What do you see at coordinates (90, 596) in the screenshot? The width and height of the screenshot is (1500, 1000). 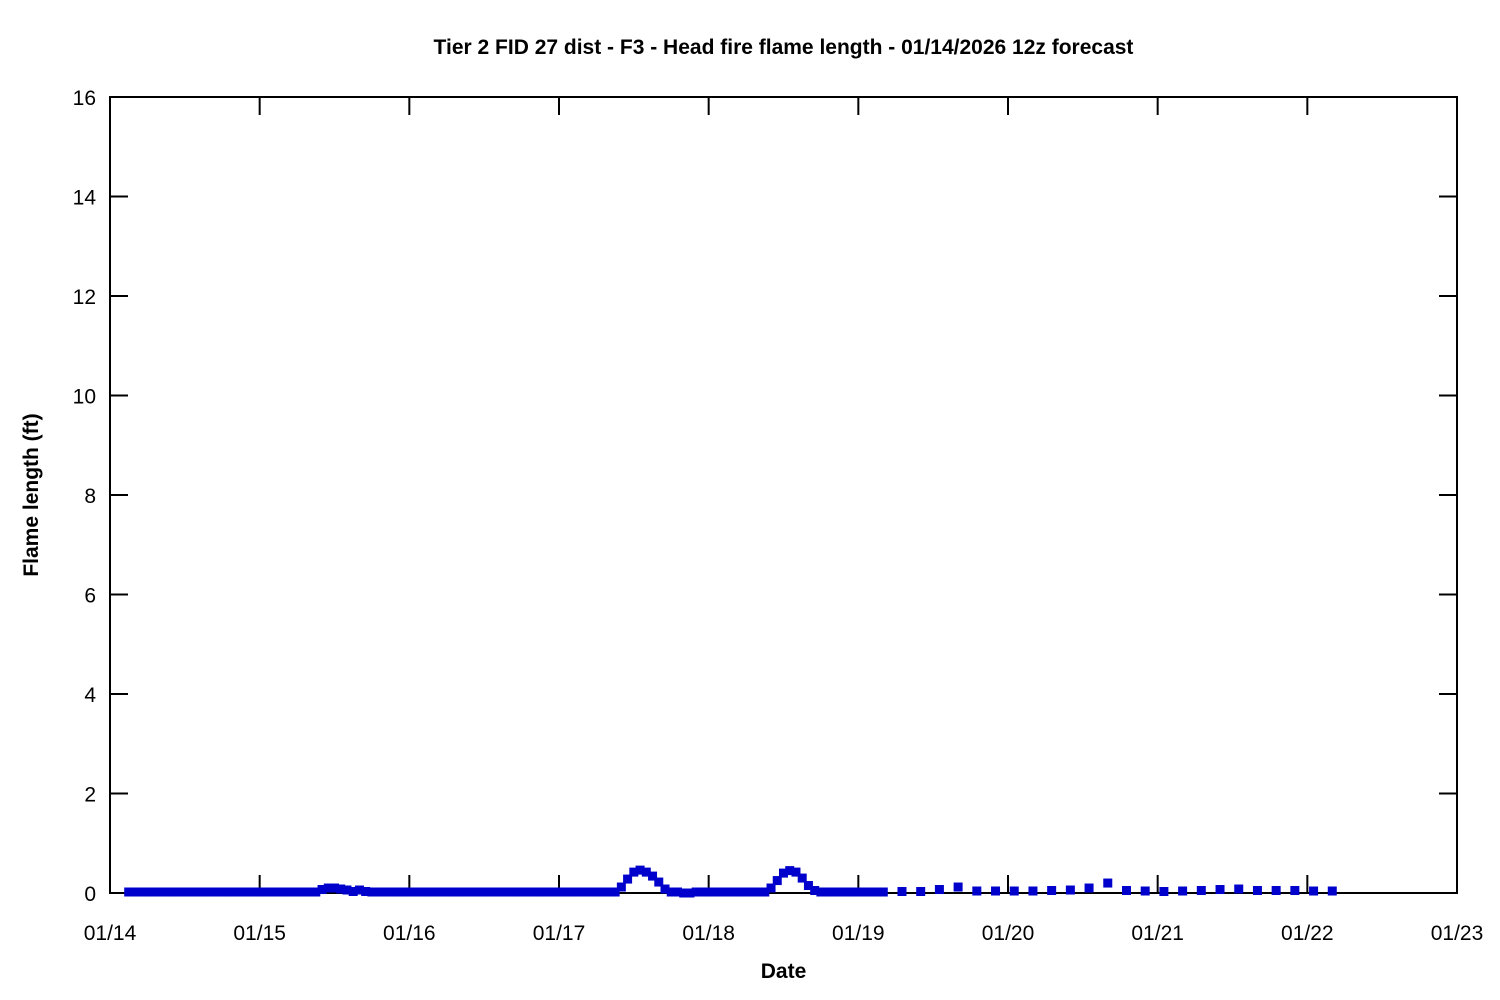 I see `y-tick-label: 6` at bounding box center [90, 596].